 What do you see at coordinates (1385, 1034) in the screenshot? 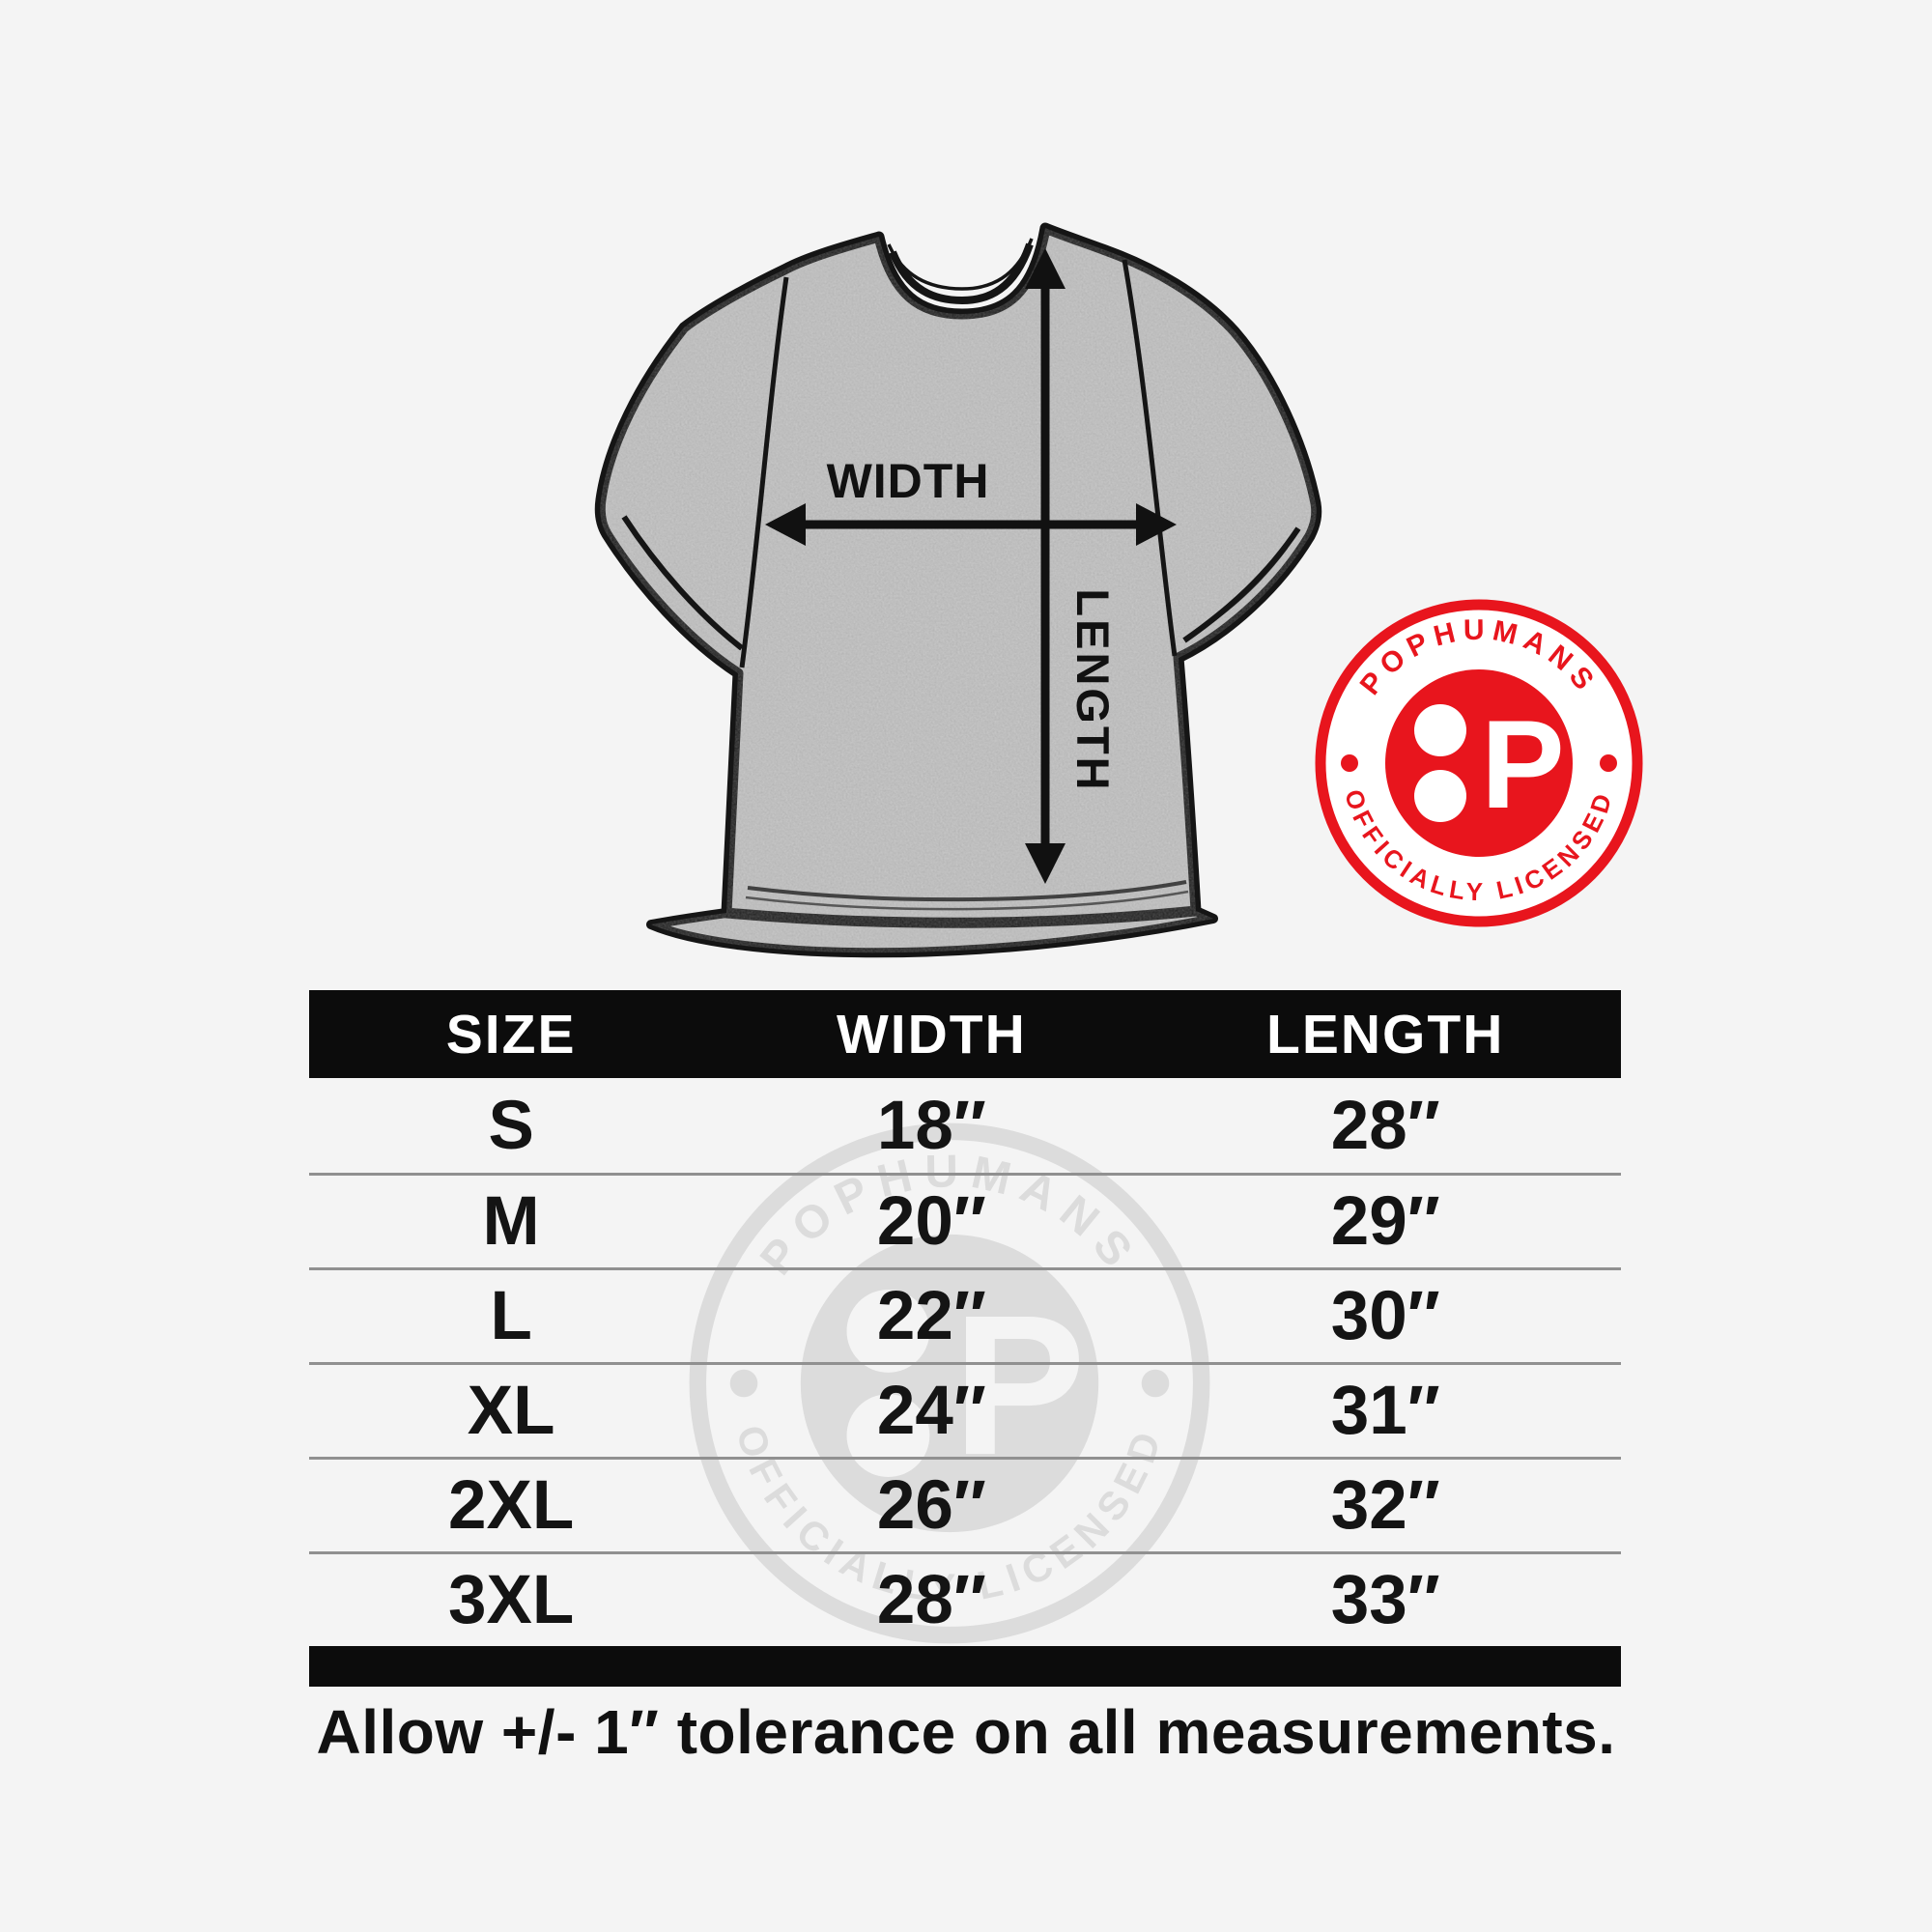
I see `header-length: LENGTH` at bounding box center [1385, 1034].